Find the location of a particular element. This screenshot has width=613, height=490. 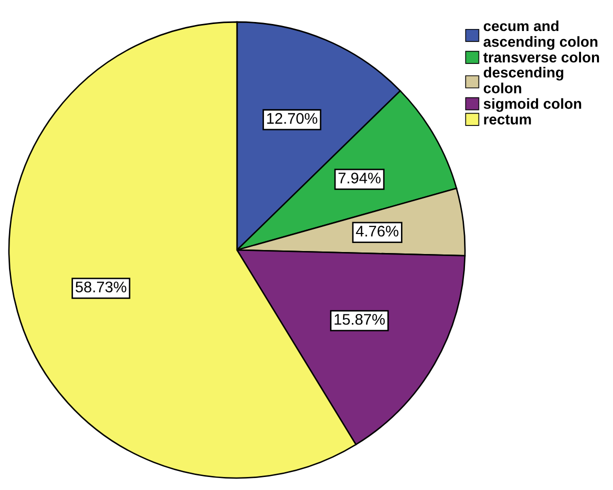

data-label: 15.87% is located at coordinates (359, 319).